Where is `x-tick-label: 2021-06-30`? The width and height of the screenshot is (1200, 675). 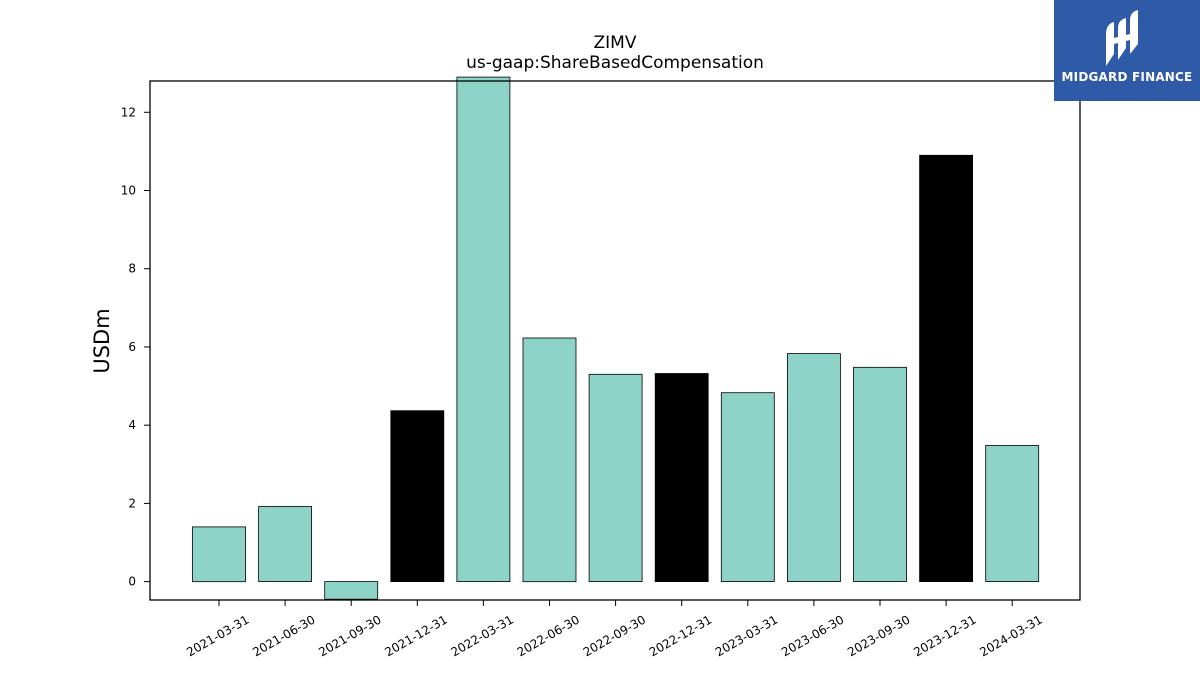
x-tick-label: 2021-06-30 is located at coordinates (283, 635).